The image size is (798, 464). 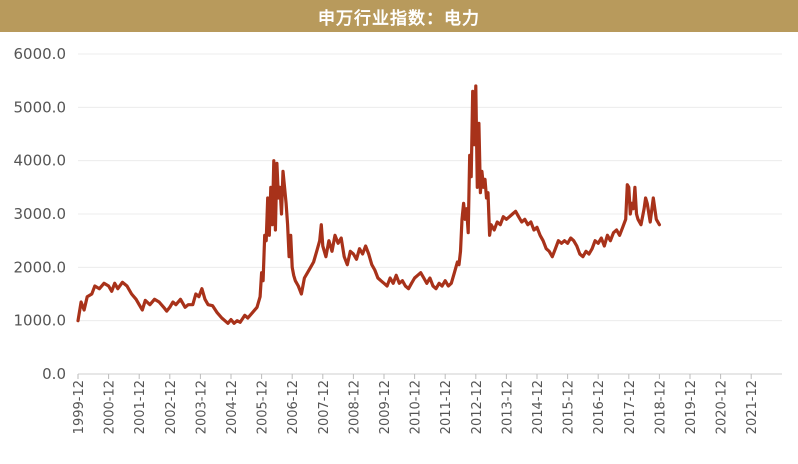 What do you see at coordinates (399, 16) in the screenshot?
I see `chart-title: 申万行业指数：电力` at bounding box center [399, 16].